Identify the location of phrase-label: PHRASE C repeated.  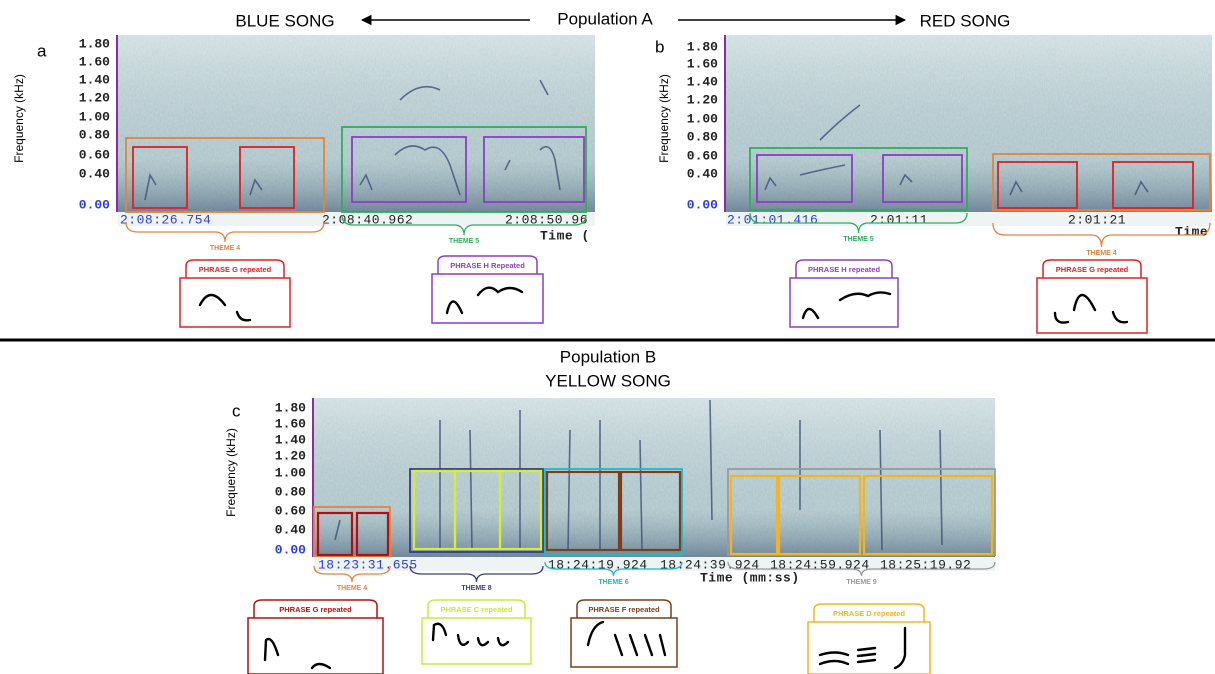
(476, 609).